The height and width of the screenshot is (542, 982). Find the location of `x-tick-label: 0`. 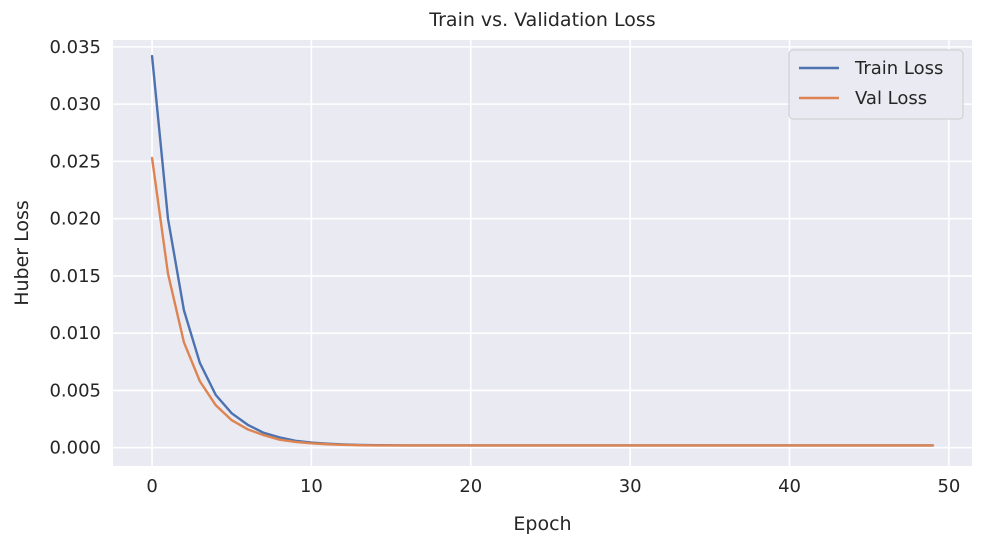

x-tick-label: 0 is located at coordinates (151, 486).